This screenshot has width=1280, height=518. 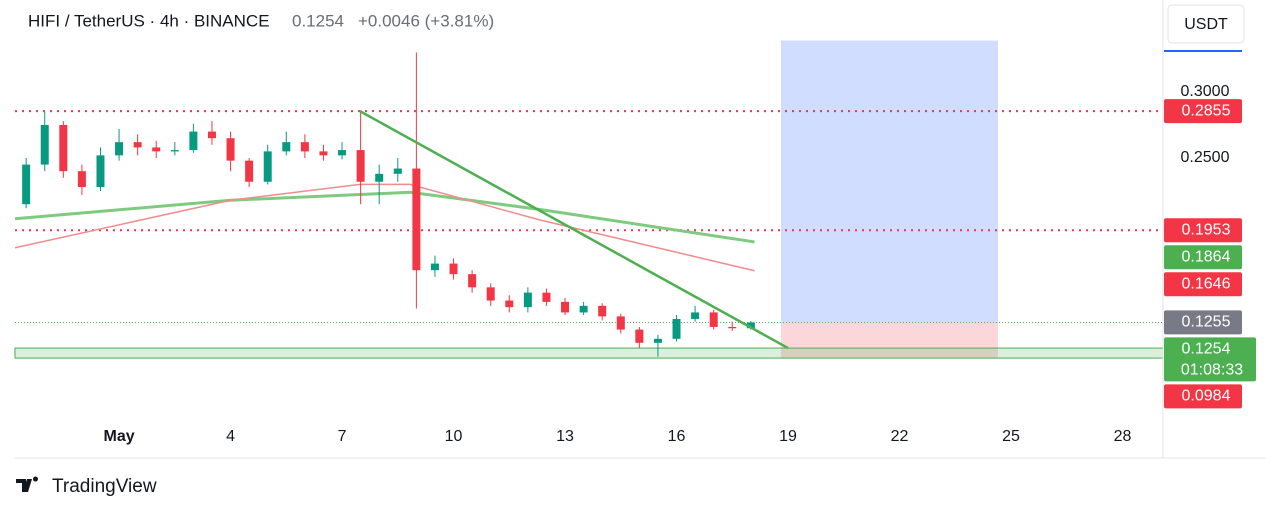 What do you see at coordinates (1212, 370) in the screenshot?
I see `countdown: 01:08:33` at bounding box center [1212, 370].